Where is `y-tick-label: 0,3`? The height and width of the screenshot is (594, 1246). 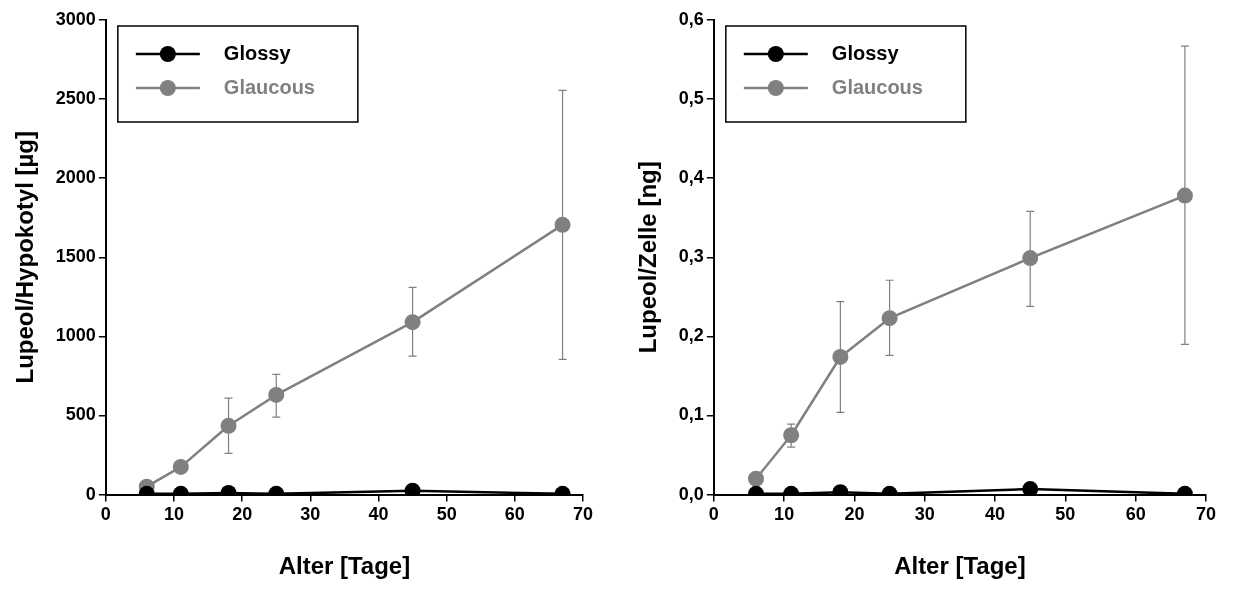
y-tick-label: 0,3 is located at coordinates (691, 256).